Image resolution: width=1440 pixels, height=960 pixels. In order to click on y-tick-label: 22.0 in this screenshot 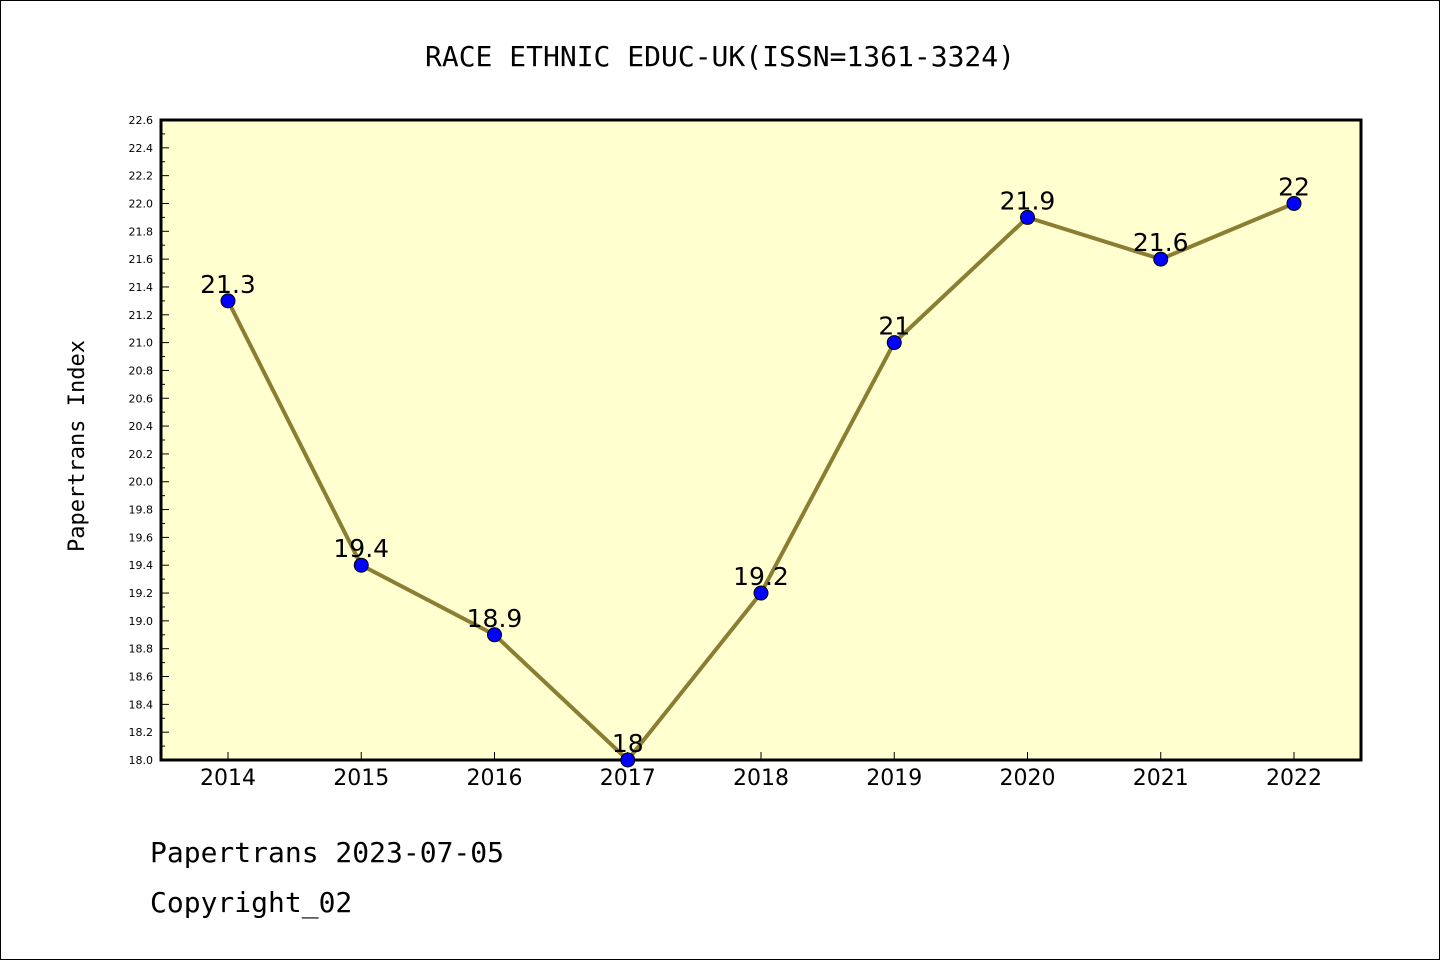, I will do `click(141, 203)`.